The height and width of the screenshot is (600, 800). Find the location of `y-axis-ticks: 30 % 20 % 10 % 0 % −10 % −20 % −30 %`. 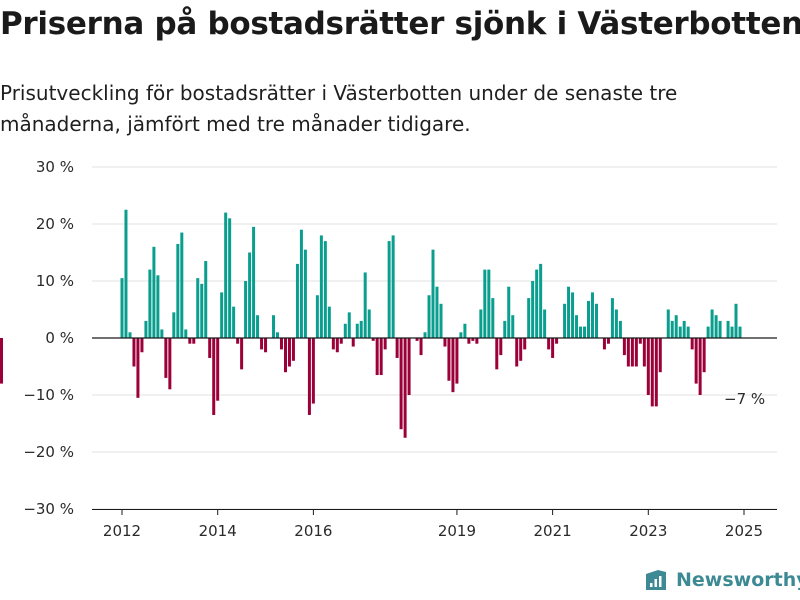

y-axis-ticks: 30 % 20 % 10 % 0 % −10 % −20 % −30 % is located at coordinates (48, 338).